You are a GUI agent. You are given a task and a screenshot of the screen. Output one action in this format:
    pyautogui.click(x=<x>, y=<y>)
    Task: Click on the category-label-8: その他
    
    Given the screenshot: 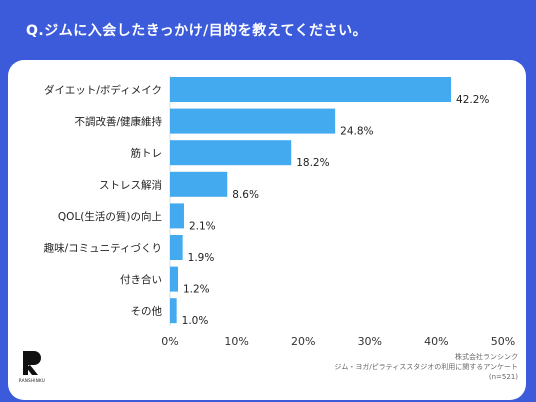 What is the action you would take?
    pyautogui.click(x=147, y=311)
    